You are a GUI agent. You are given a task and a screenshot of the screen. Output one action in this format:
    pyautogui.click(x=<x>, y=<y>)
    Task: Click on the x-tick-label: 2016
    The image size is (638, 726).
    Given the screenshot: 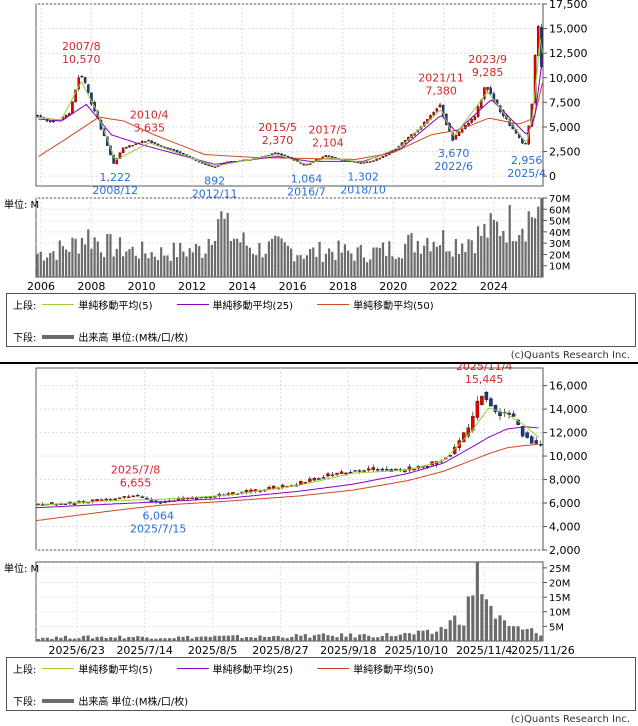 What is the action you would take?
    pyautogui.click(x=293, y=286)
    